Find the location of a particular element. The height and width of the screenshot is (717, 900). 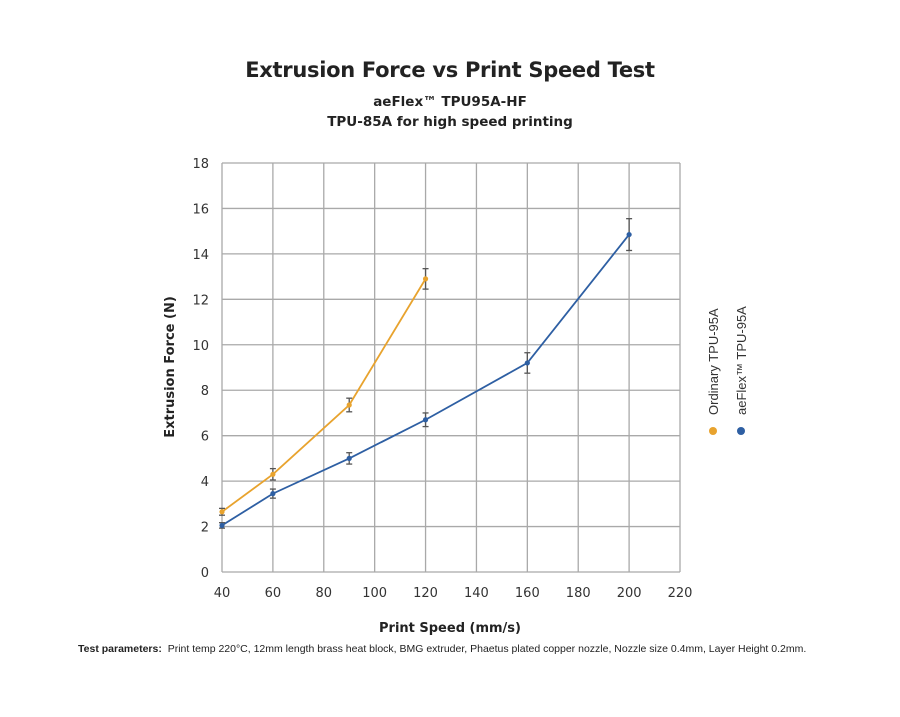

x-tick-label: 60 is located at coordinates (273, 593).